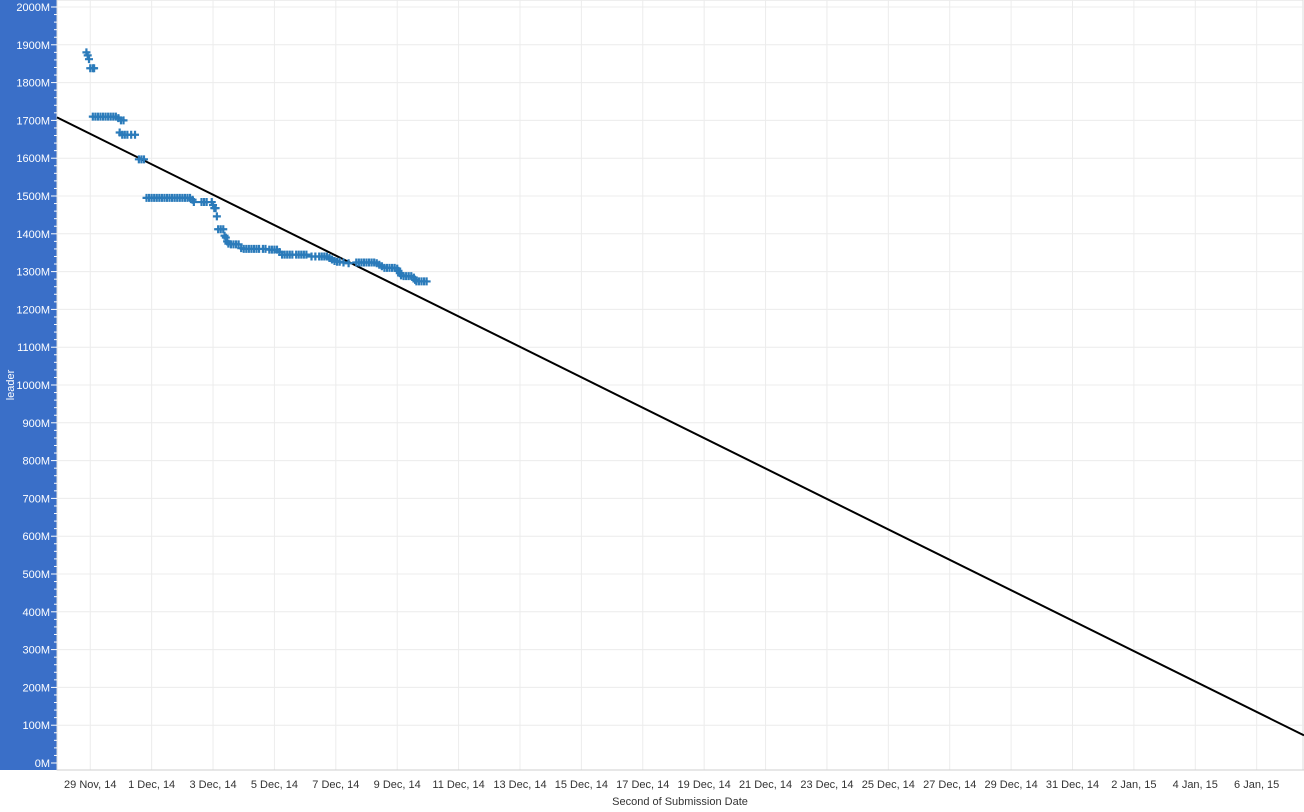  I want to click on y-tick-label: 1500M, so click(33, 197).